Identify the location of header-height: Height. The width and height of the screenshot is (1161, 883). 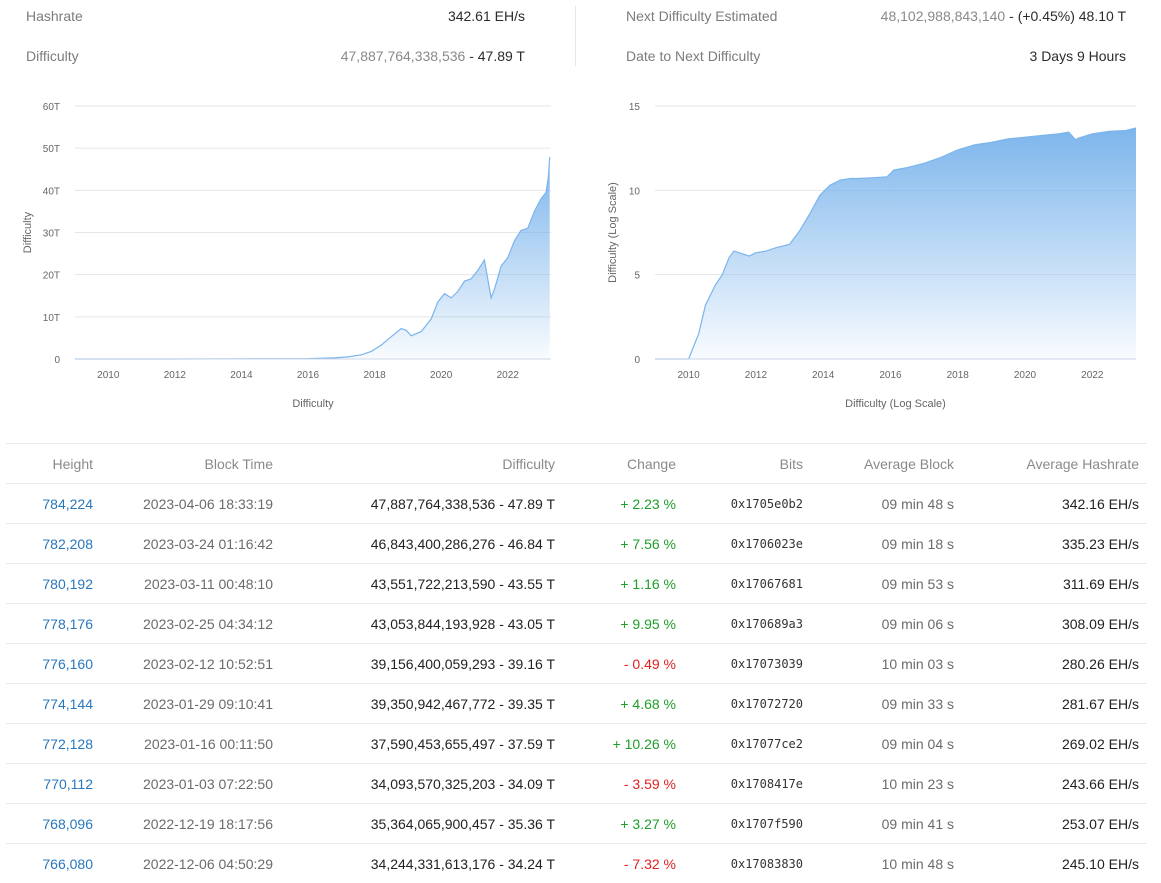
(53, 463).